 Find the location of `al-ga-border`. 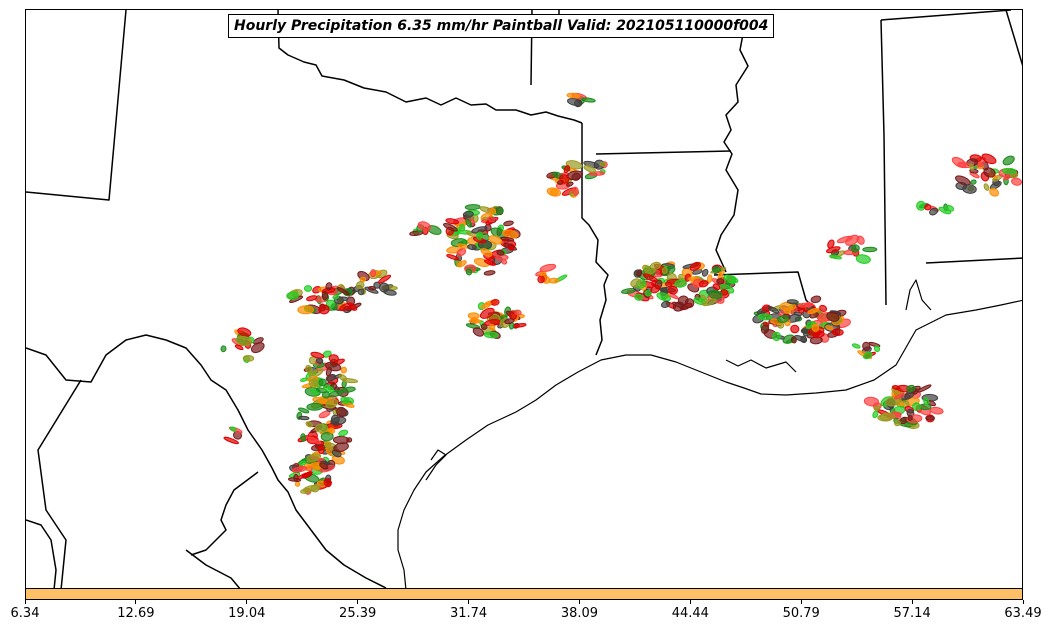

al-ga-border is located at coordinates (1013, 38).